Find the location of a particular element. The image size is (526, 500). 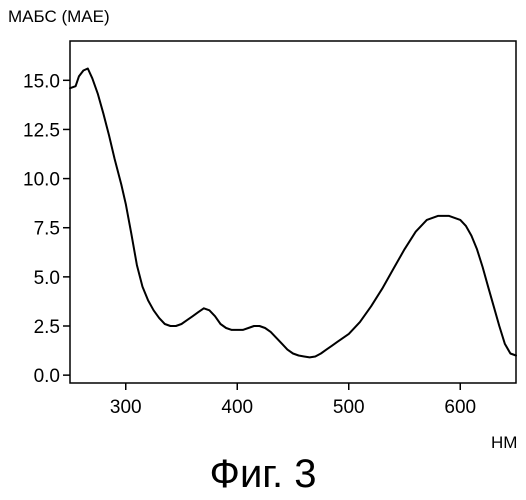

x-tick-label: 600 is located at coordinates (460, 407).